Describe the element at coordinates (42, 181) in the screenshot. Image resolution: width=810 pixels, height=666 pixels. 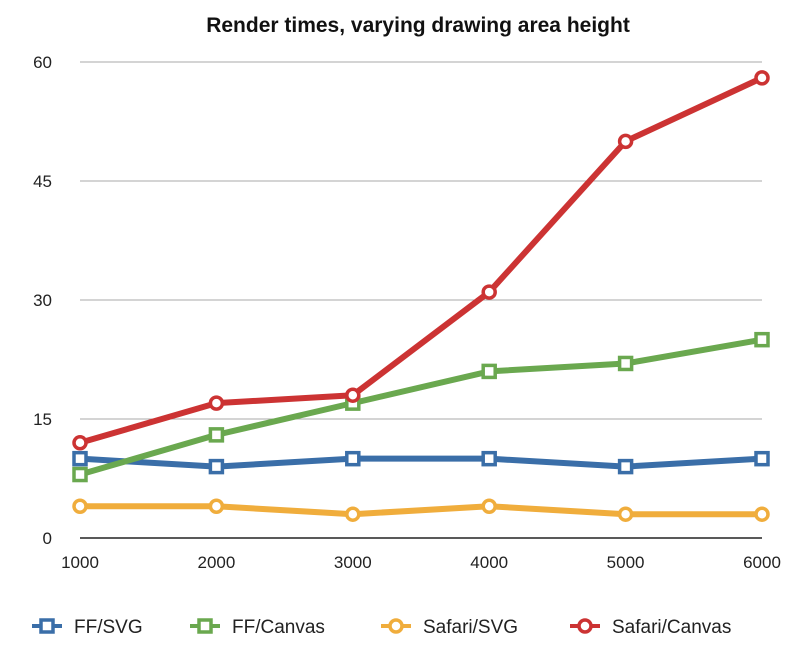
I see `y-tick-label: 45` at that location.